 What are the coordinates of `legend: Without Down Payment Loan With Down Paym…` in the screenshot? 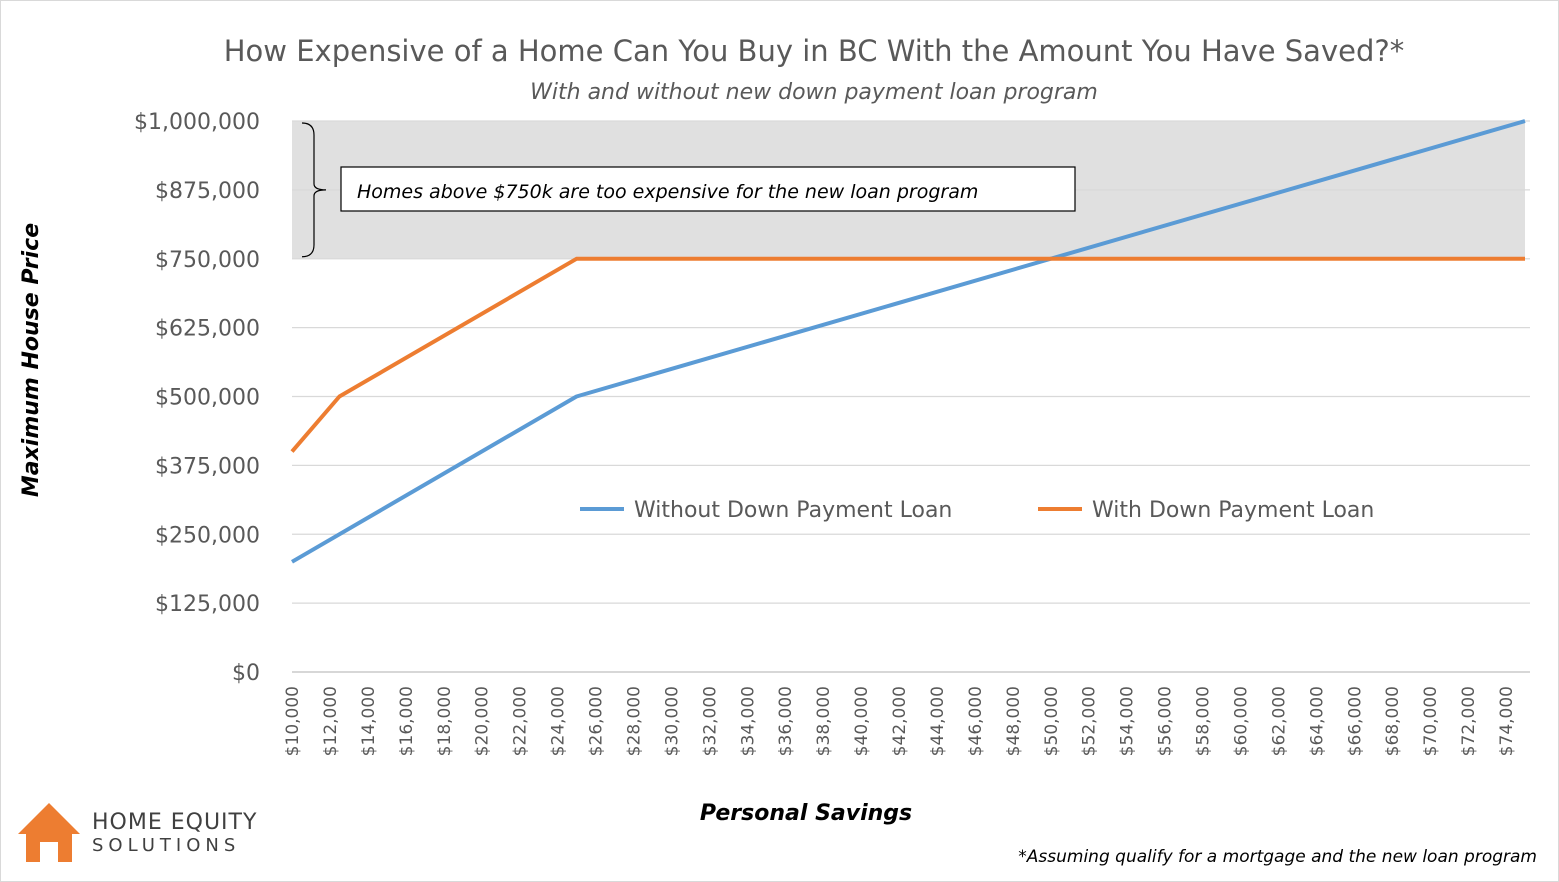 It's located at (977, 510).